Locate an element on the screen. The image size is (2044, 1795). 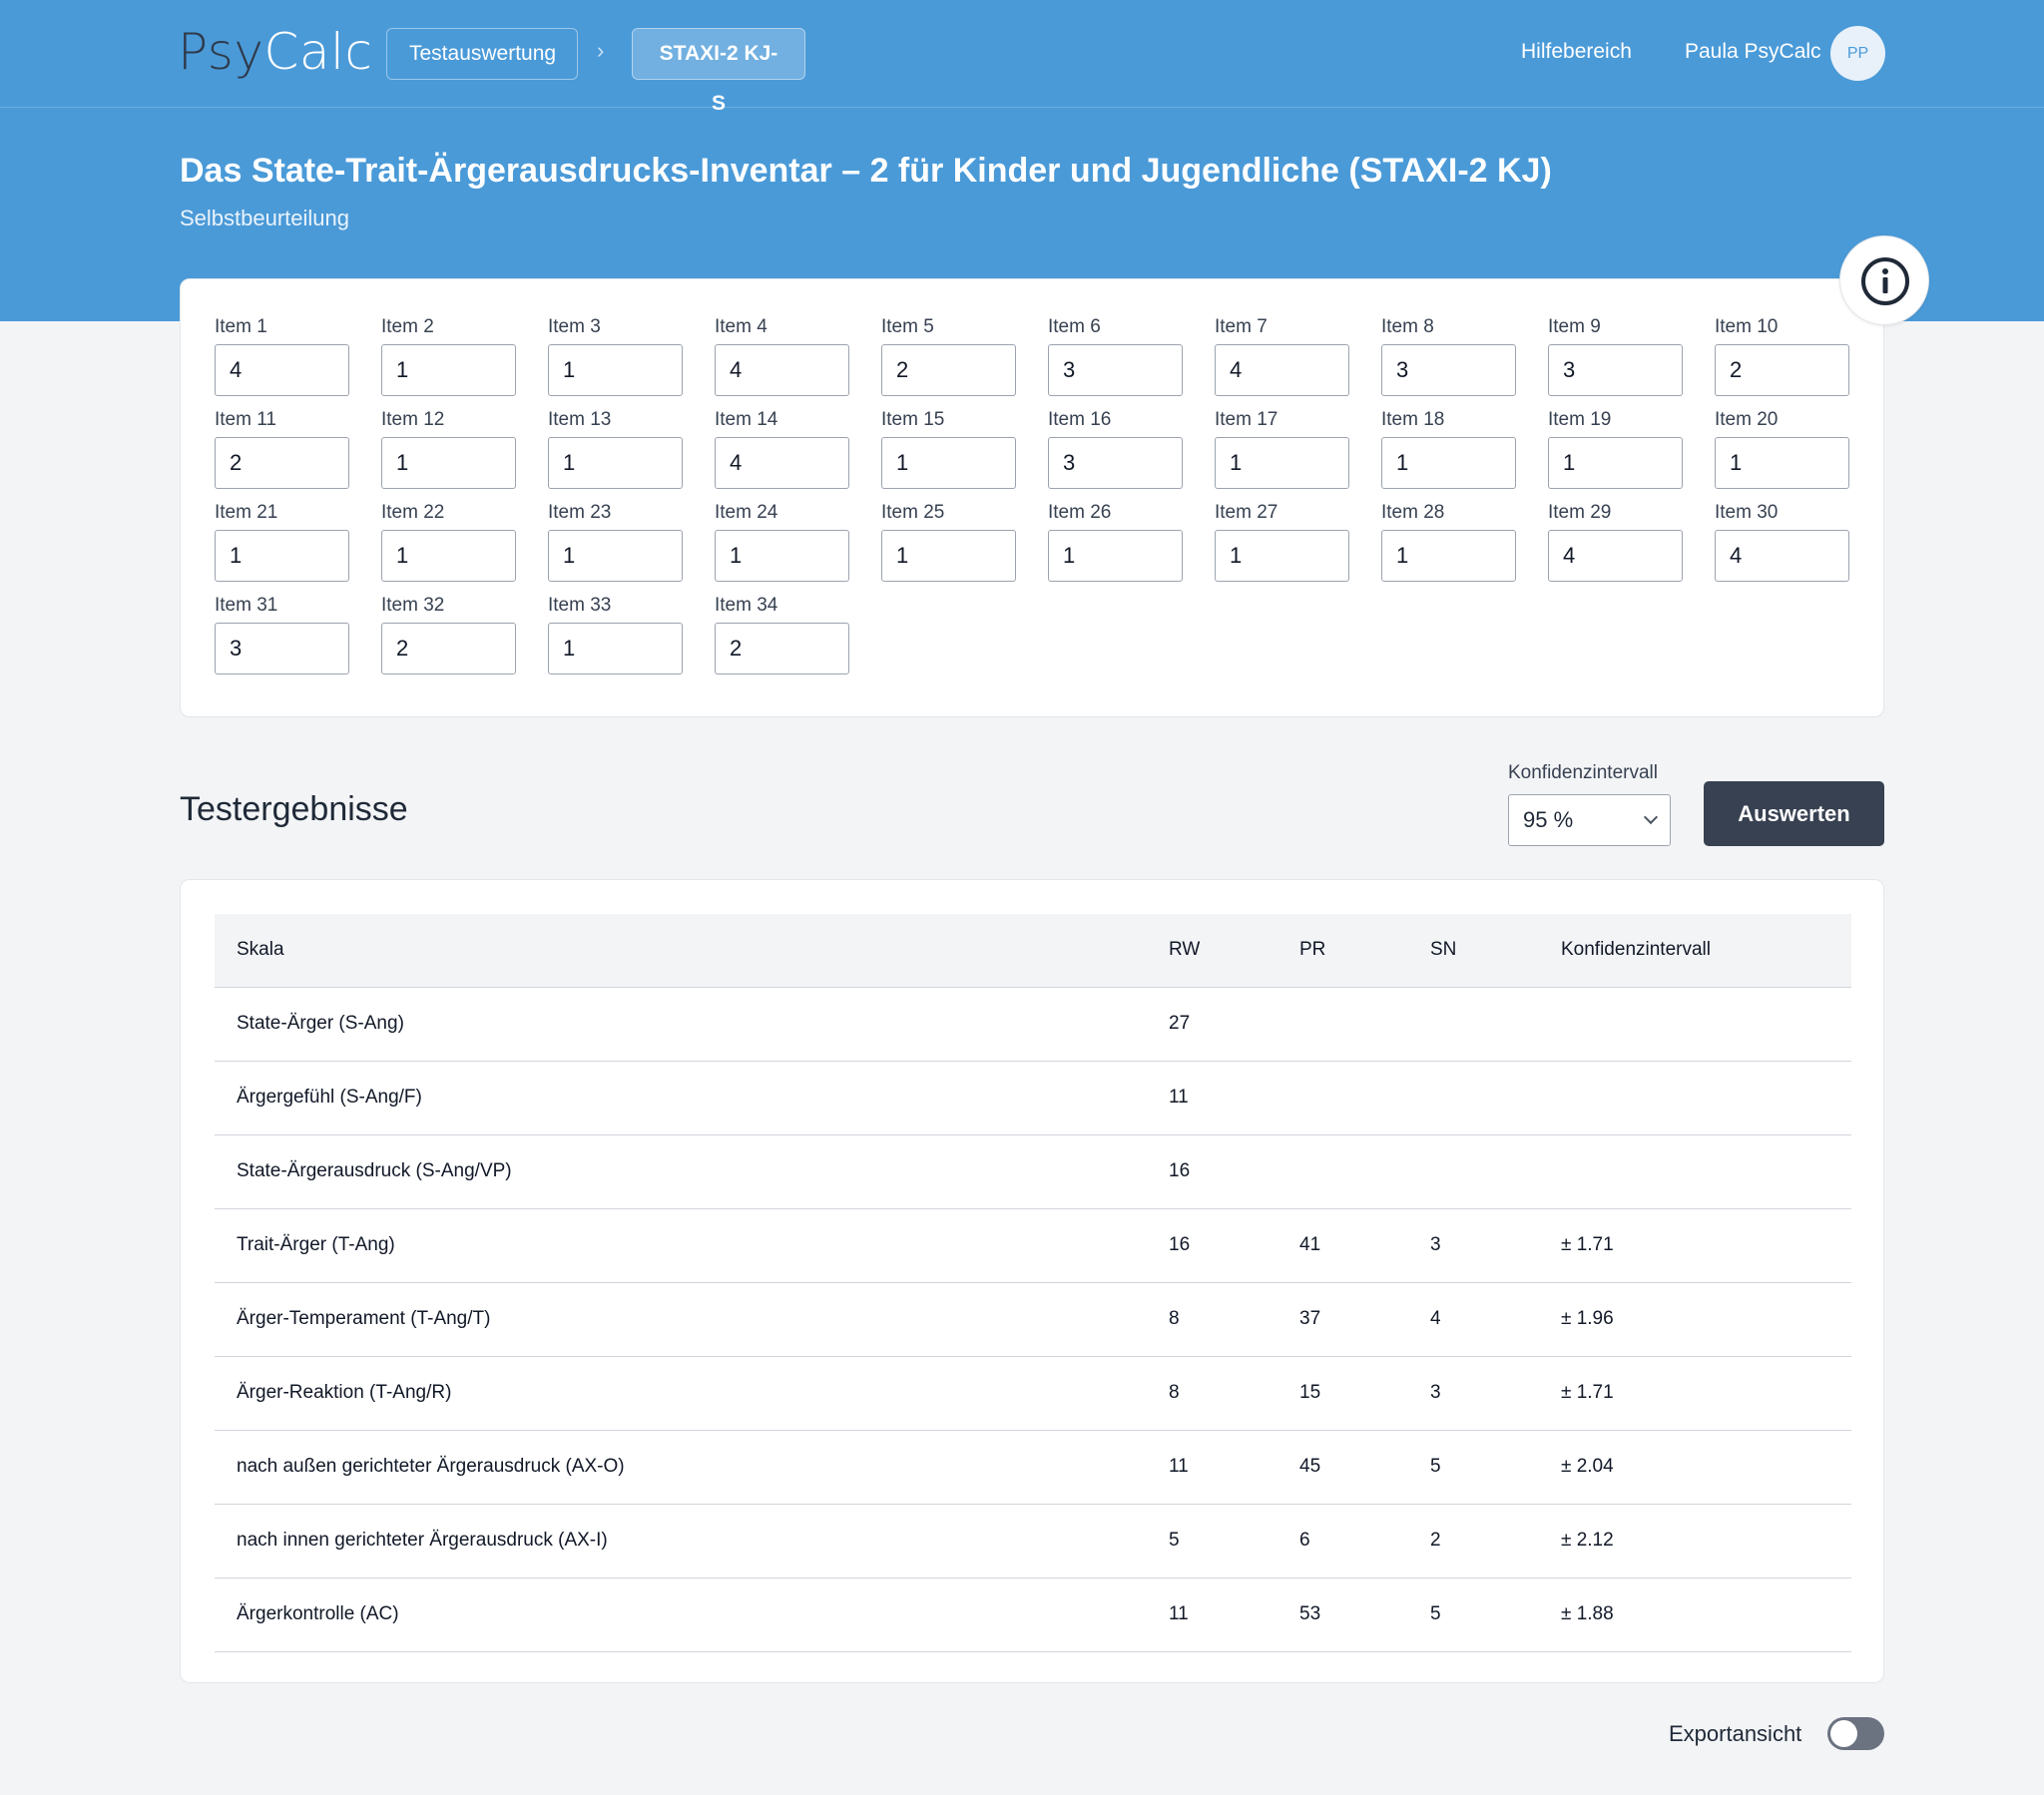
psycalc-logo: PsyCalc is located at coordinates (275, 52).